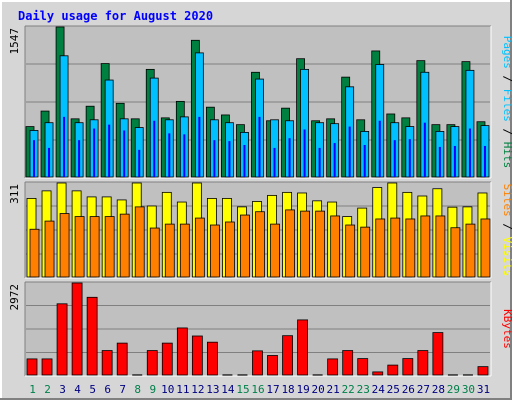 This screenshot has height=400, width=512. What do you see at coordinates (77, 389) in the screenshot?
I see `day-label: 4` at bounding box center [77, 389].